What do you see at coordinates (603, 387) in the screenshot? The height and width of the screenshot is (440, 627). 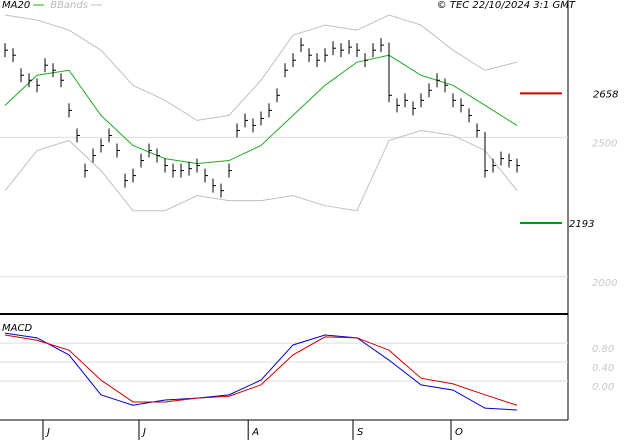 I see `y-tick-label: 0.00` at bounding box center [603, 387].